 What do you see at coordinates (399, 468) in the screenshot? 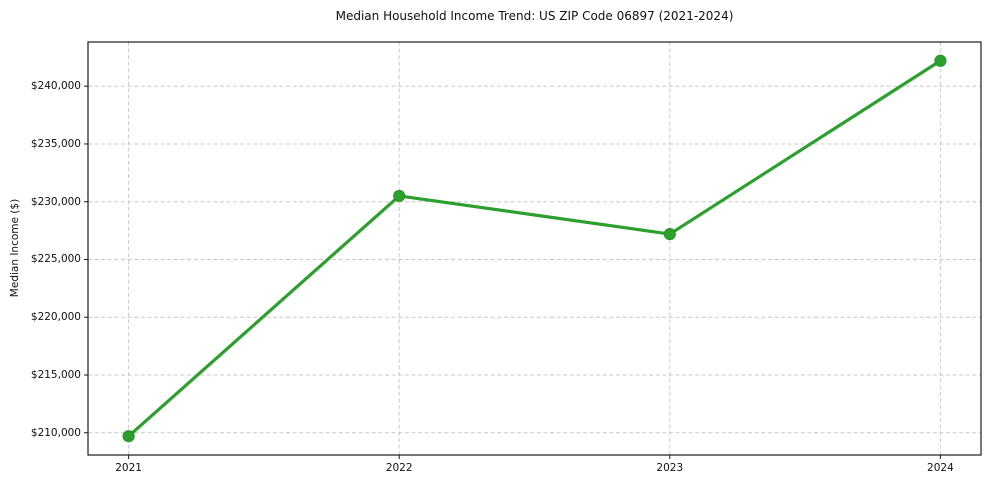
I see `x-tick-label: 2022` at bounding box center [399, 468].